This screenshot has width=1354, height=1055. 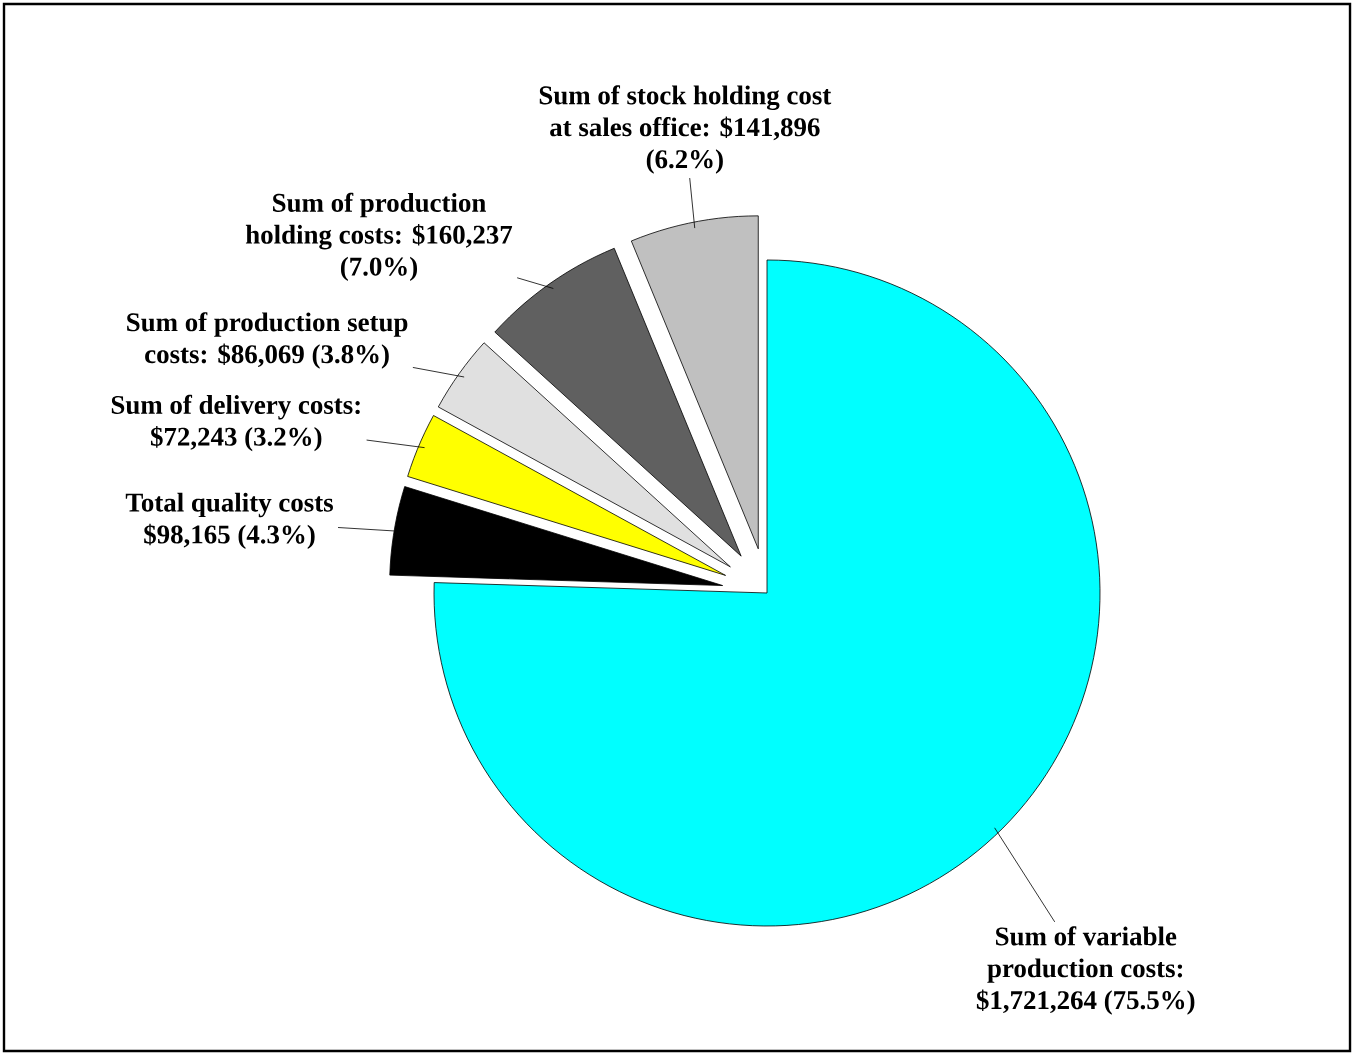 I want to click on slice-label: Total quality costs $98,165 (4.3%), so click(x=229, y=520).